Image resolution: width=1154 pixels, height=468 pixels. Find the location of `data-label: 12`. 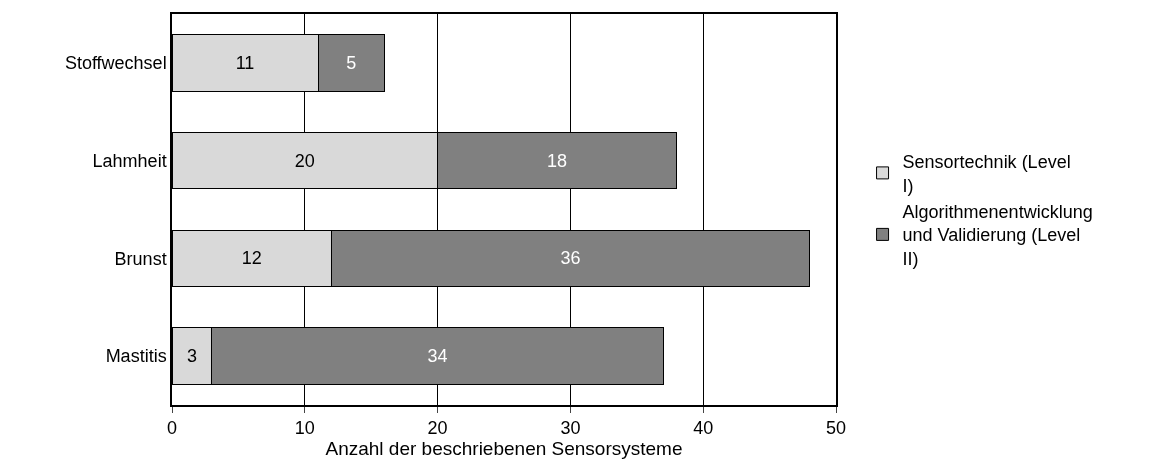

data-label: 12 is located at coordinates (251, 258).